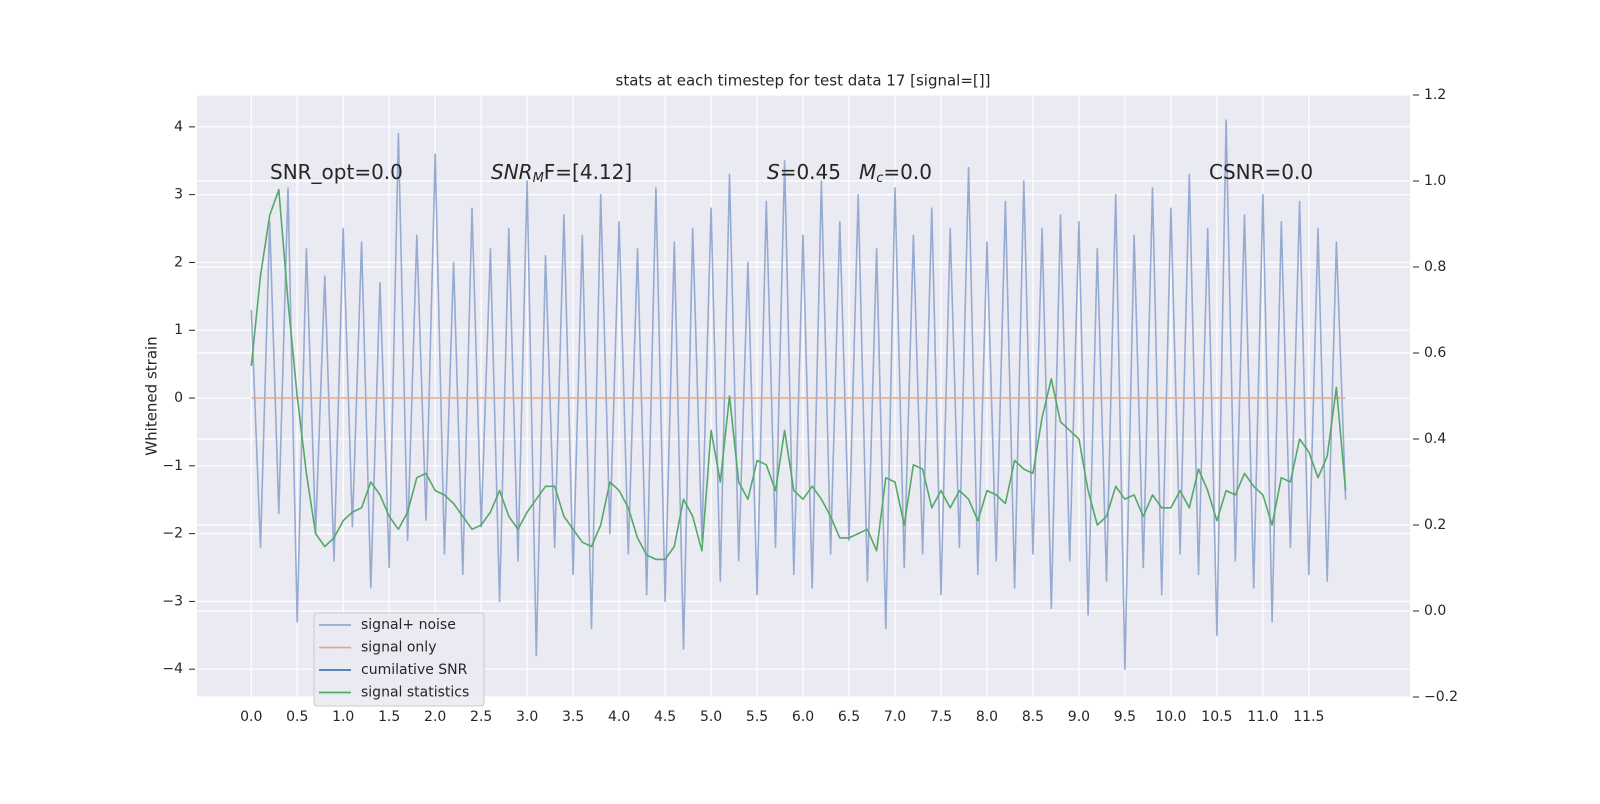  Describe the element at coordinates (588, 172) in the screenshot. I see `annotation-part: F=[4.12]` at that location.